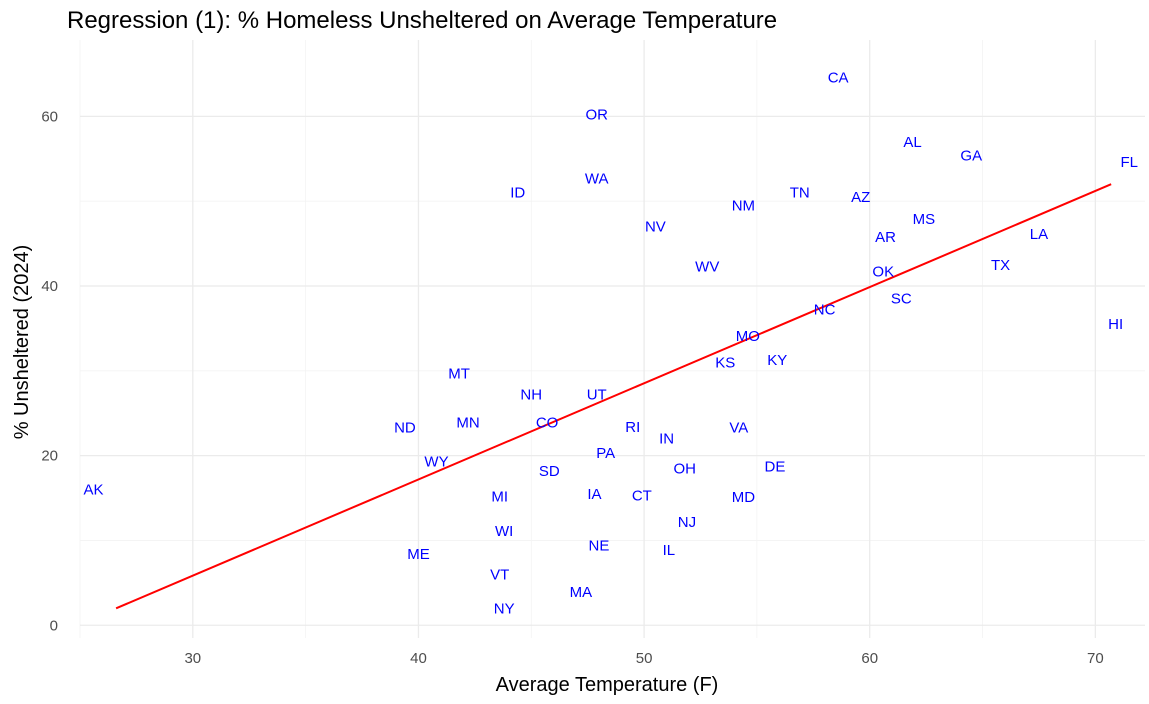  What do you see at coordinates (504, 531) in the screenshot?
I see `point-label-wi: WI` at bounding box center [504, 531].